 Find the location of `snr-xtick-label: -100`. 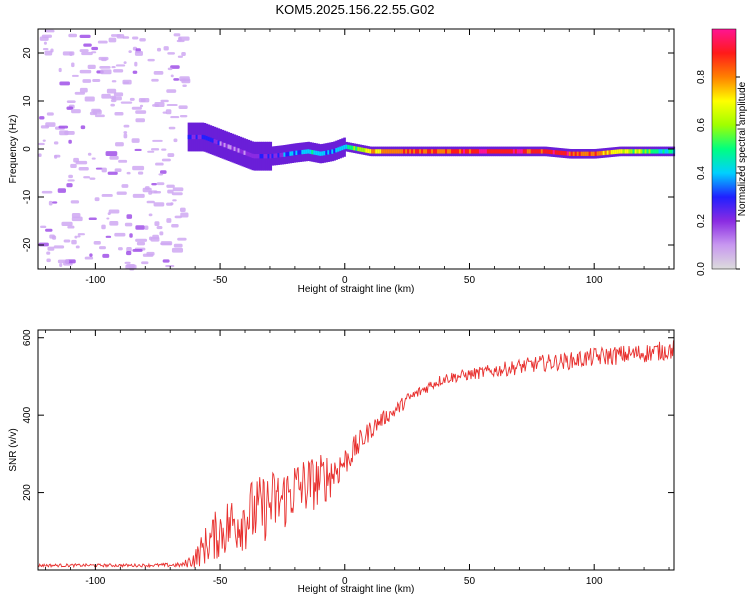

snr-xtick-label: -100 is located at coordinates (95, 581).